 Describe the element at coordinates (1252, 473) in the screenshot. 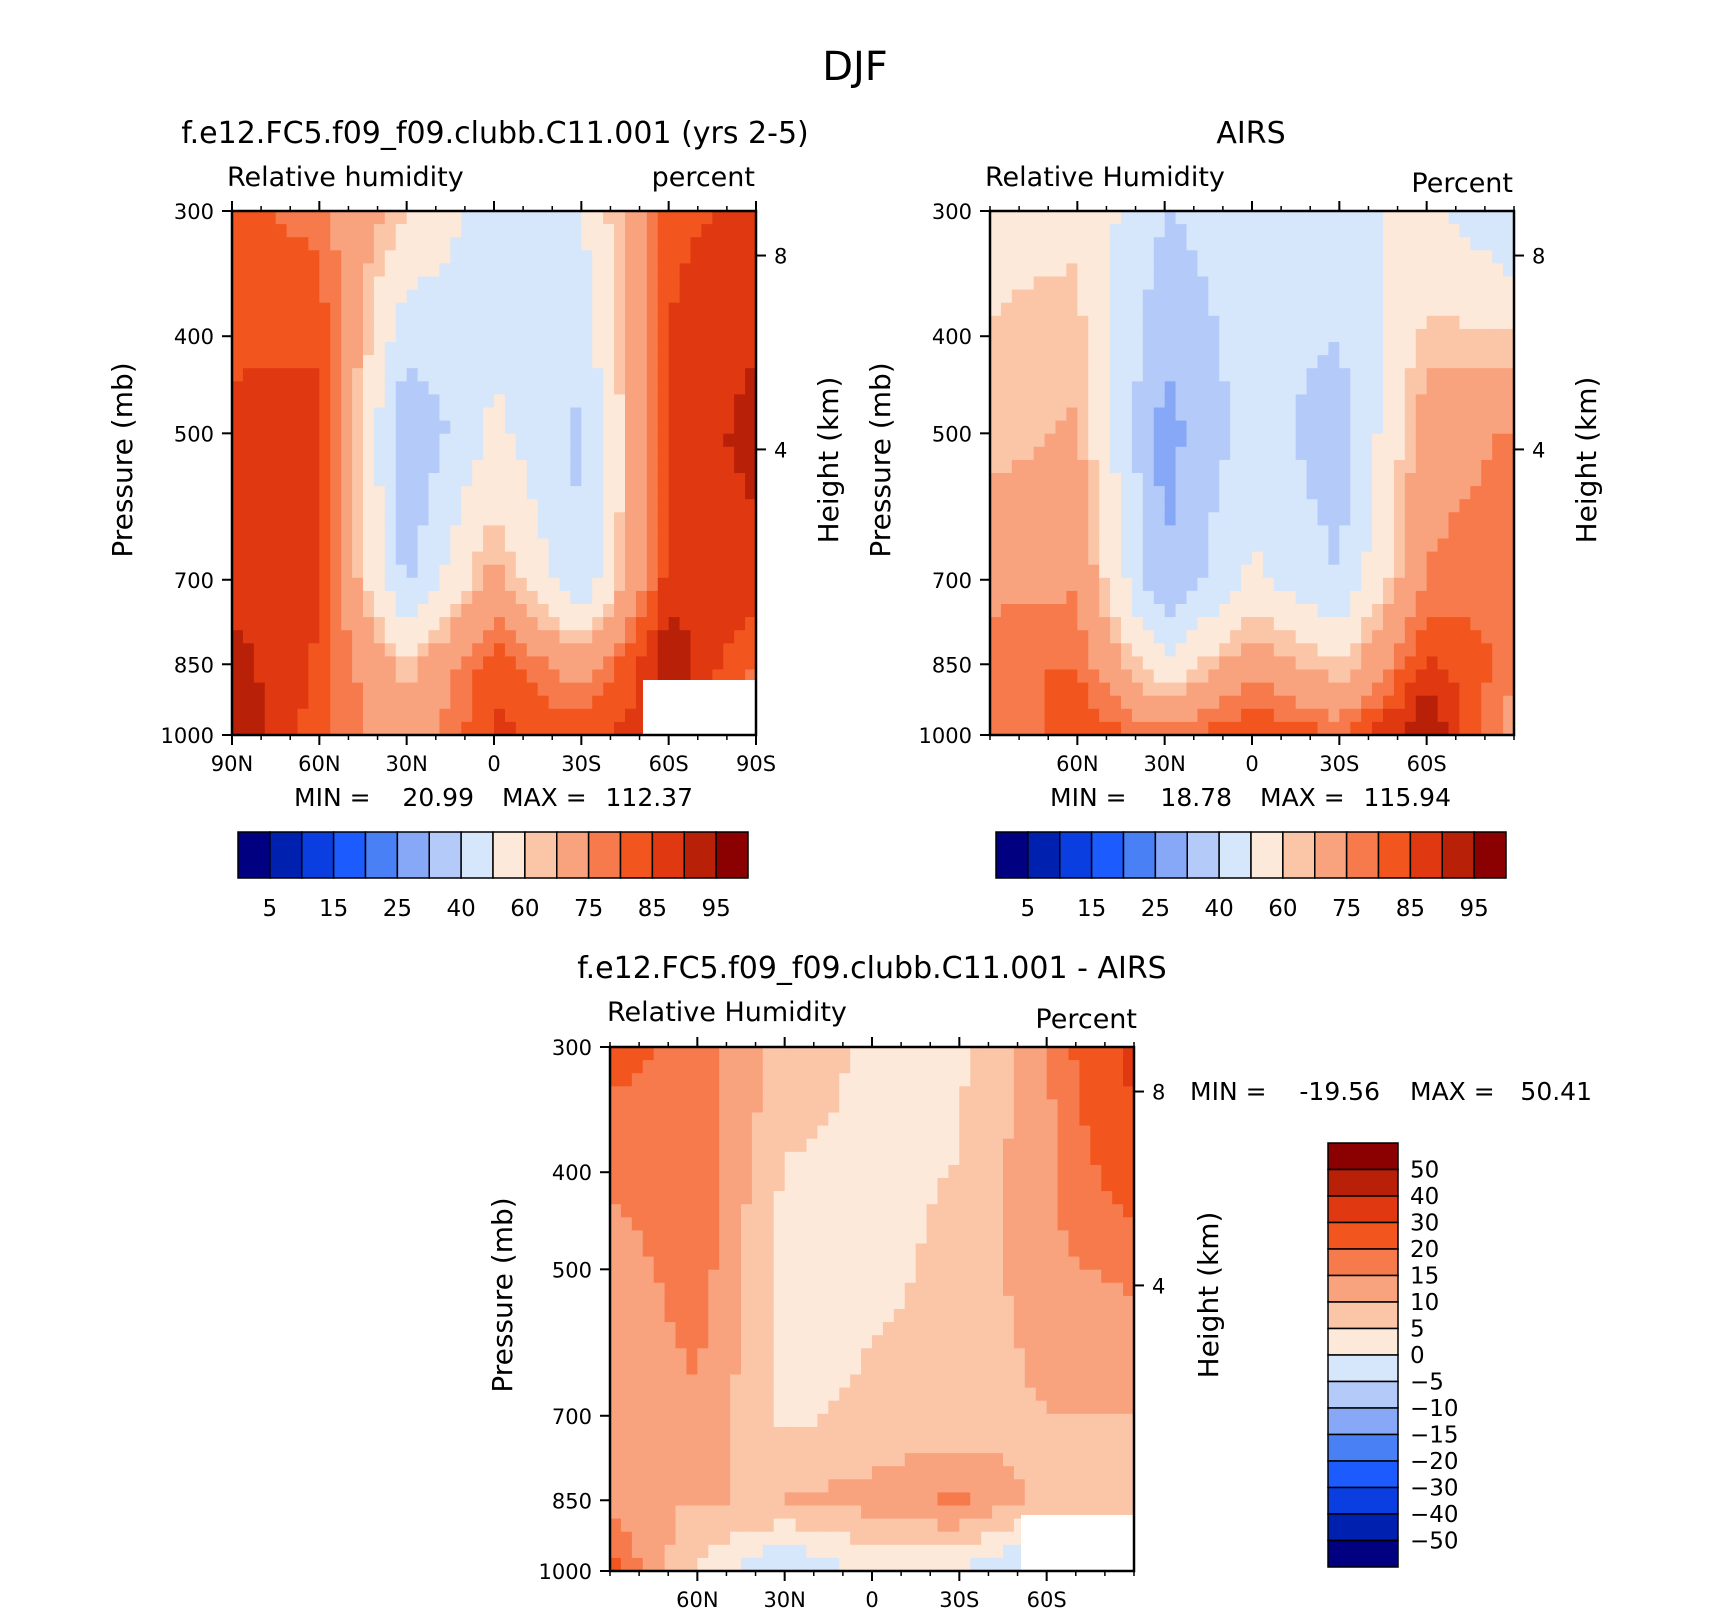

I see `contour-field` at that location.